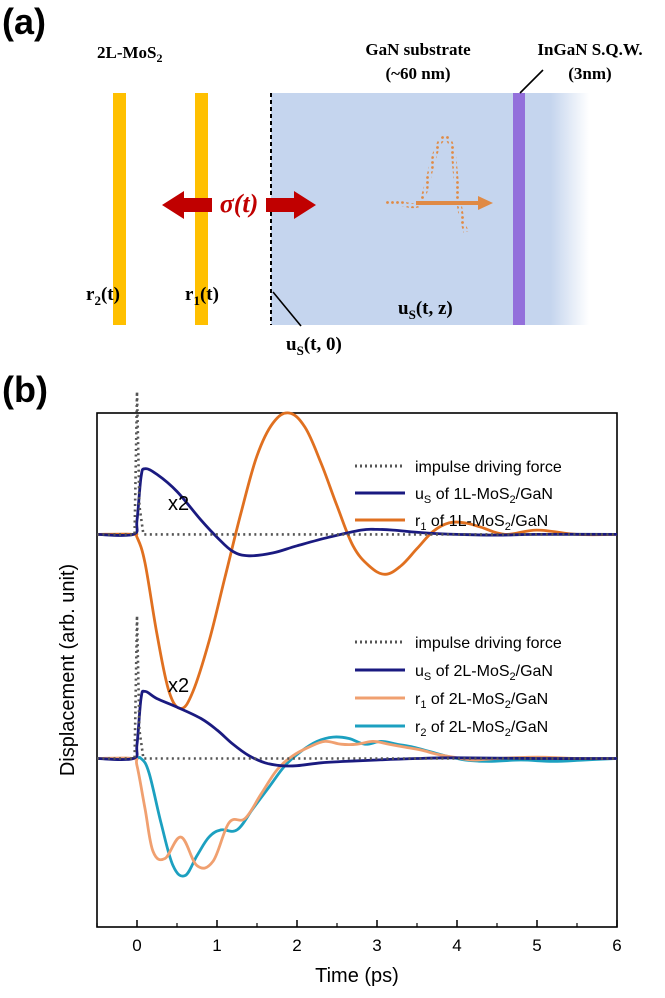 Image resolution: width=665 pixels, height=998 pixels. What do you see at coordinates (314, 346) in the screenshot?
I see `us-0-label: uS(t, 0)` at bounding box center [314, 346].